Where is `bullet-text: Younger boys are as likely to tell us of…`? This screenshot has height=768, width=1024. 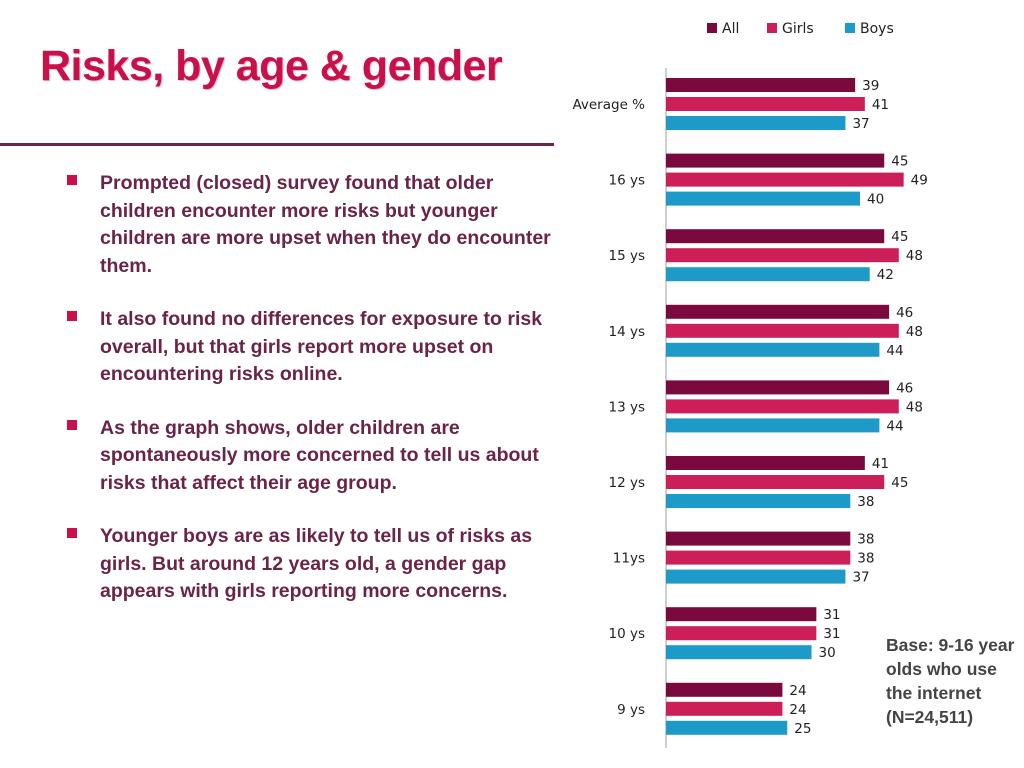 bullet-text: Younger boys are as likely to tell us of… is located at coordinates (316, 563).